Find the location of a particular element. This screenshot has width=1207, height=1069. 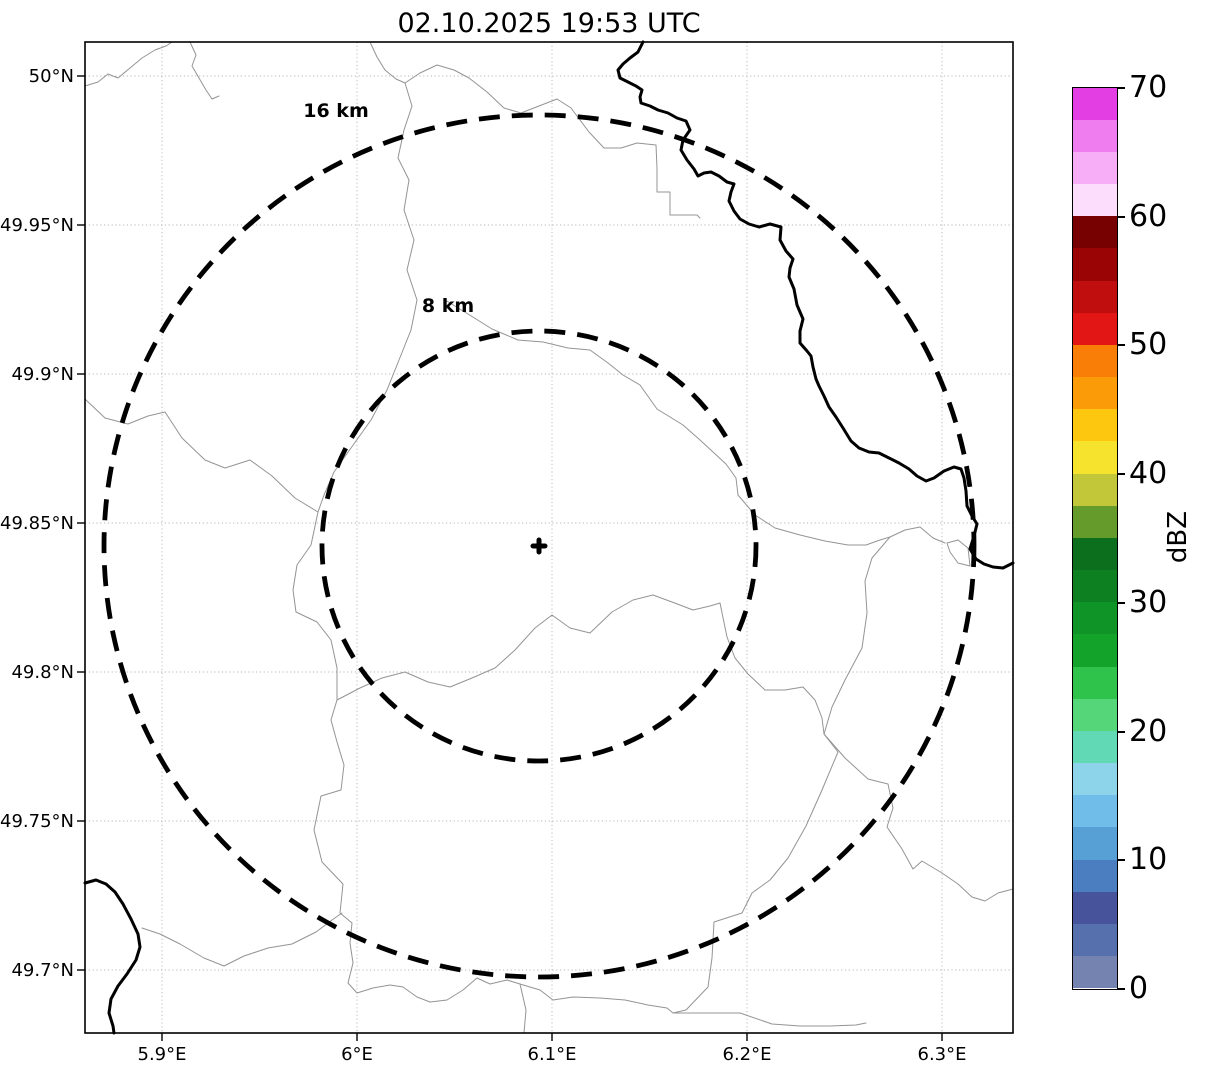

colorbar-tick-label: 10 is located at coordinates (1148, 860).